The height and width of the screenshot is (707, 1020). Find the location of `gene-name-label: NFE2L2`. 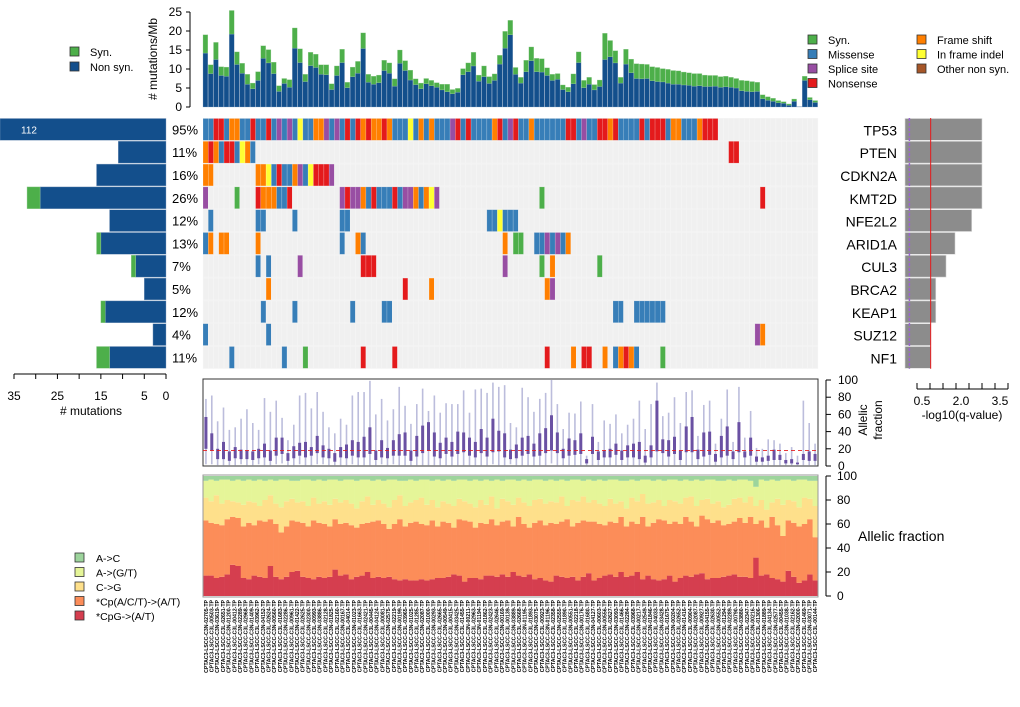

gene-name-label: NFE2L2 is located at coordinates (872, 222).